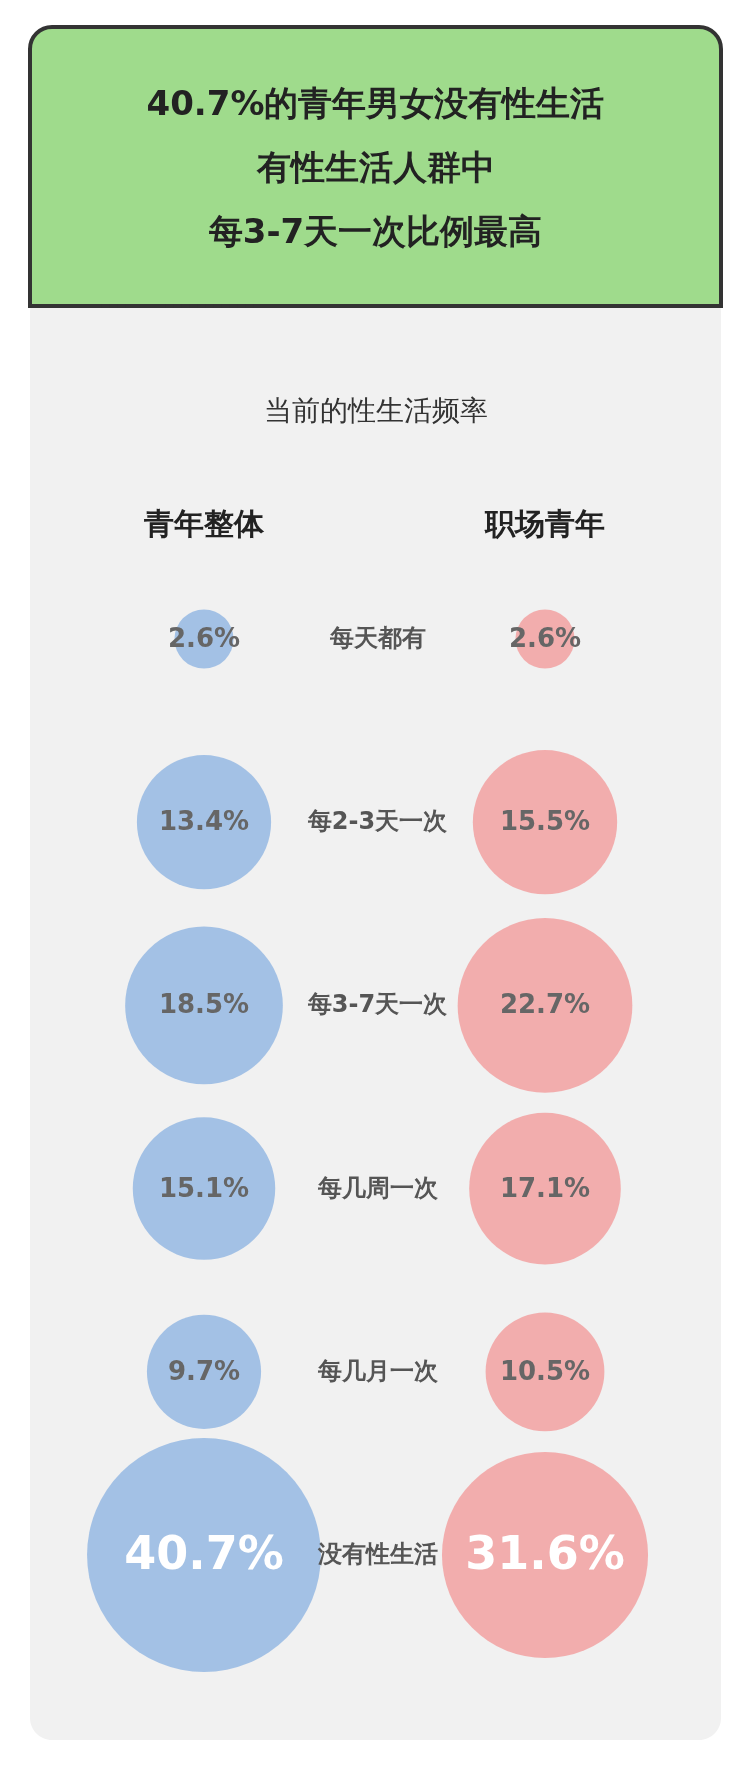 This screenshot has height=1773, width=751. Describe the element at coordinates (204, 523) in the screenshot. I see `text: 青年整体` at that location.